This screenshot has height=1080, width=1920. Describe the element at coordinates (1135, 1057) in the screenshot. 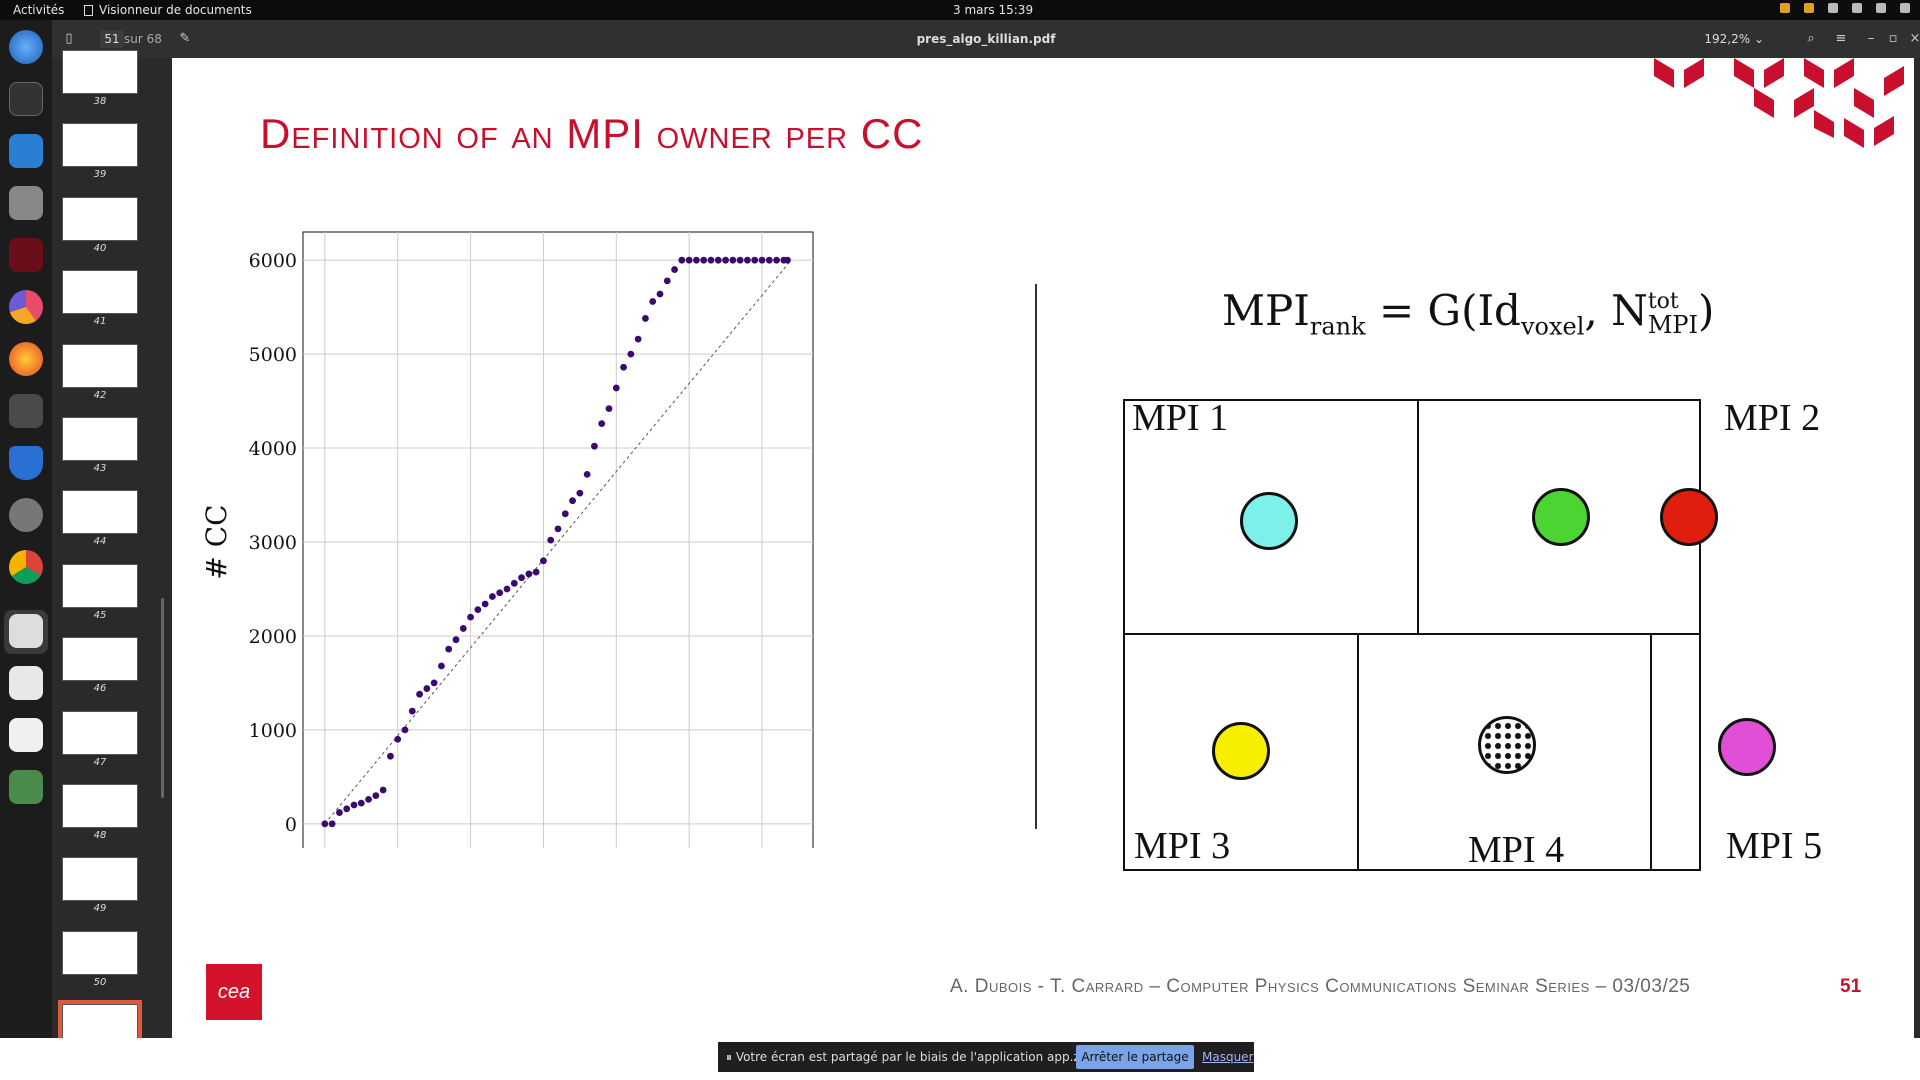

I see `stop-sharing-button: Arrêter le partage` at that location.